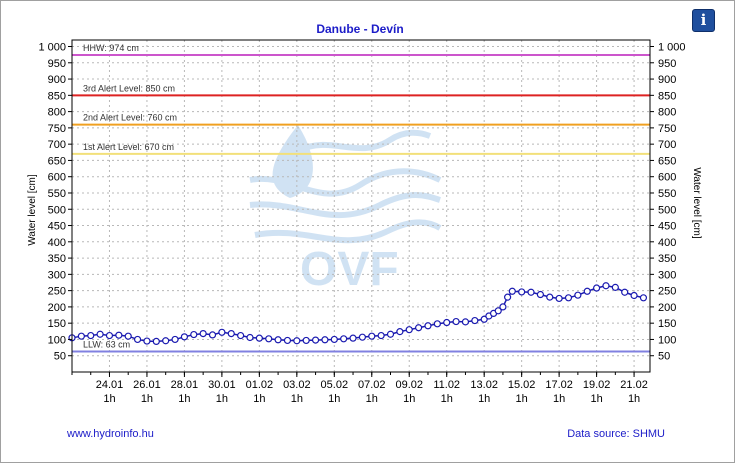 The image size is (735, 463). I want to click on y-tick-label-left: 150, so click(57, 324).